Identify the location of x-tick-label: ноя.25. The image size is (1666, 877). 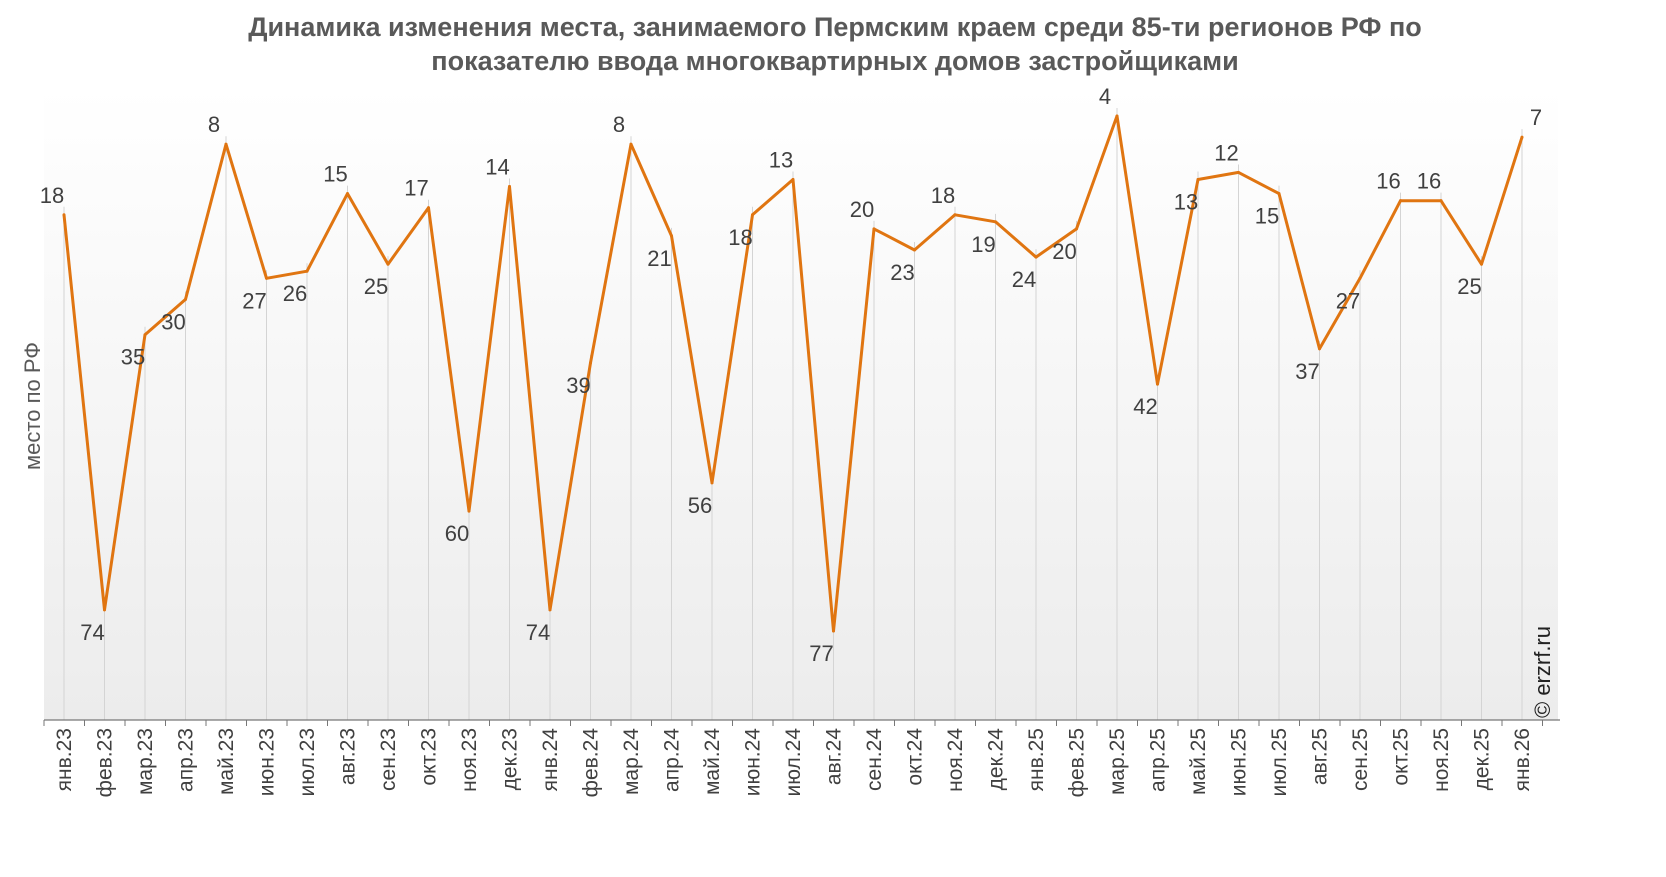
(1441, 760).